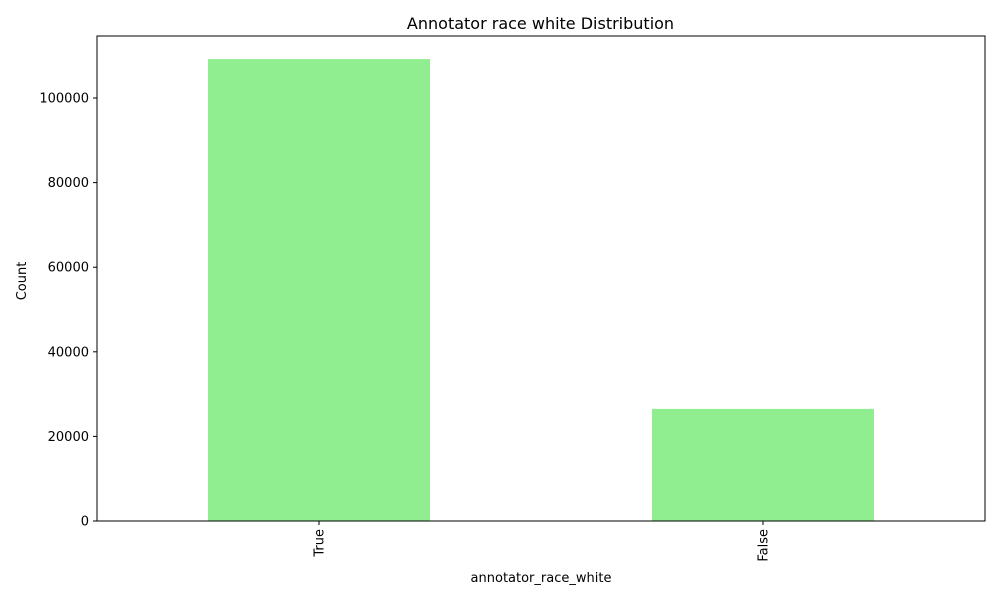  I want to click on y-axis: 0 20000 40000 60000 80000 100000, so click(68, 311).